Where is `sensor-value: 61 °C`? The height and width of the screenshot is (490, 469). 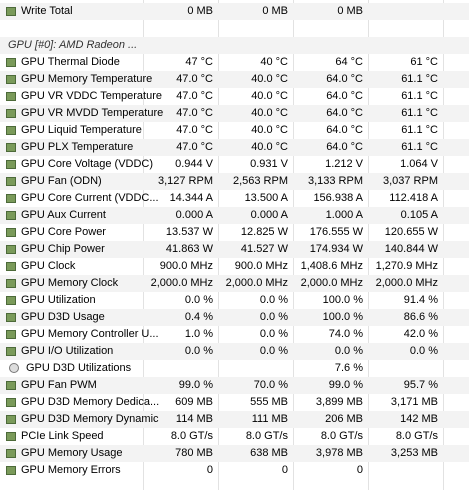
sensor-value: 61 °C is located at coordinates (424, 62).